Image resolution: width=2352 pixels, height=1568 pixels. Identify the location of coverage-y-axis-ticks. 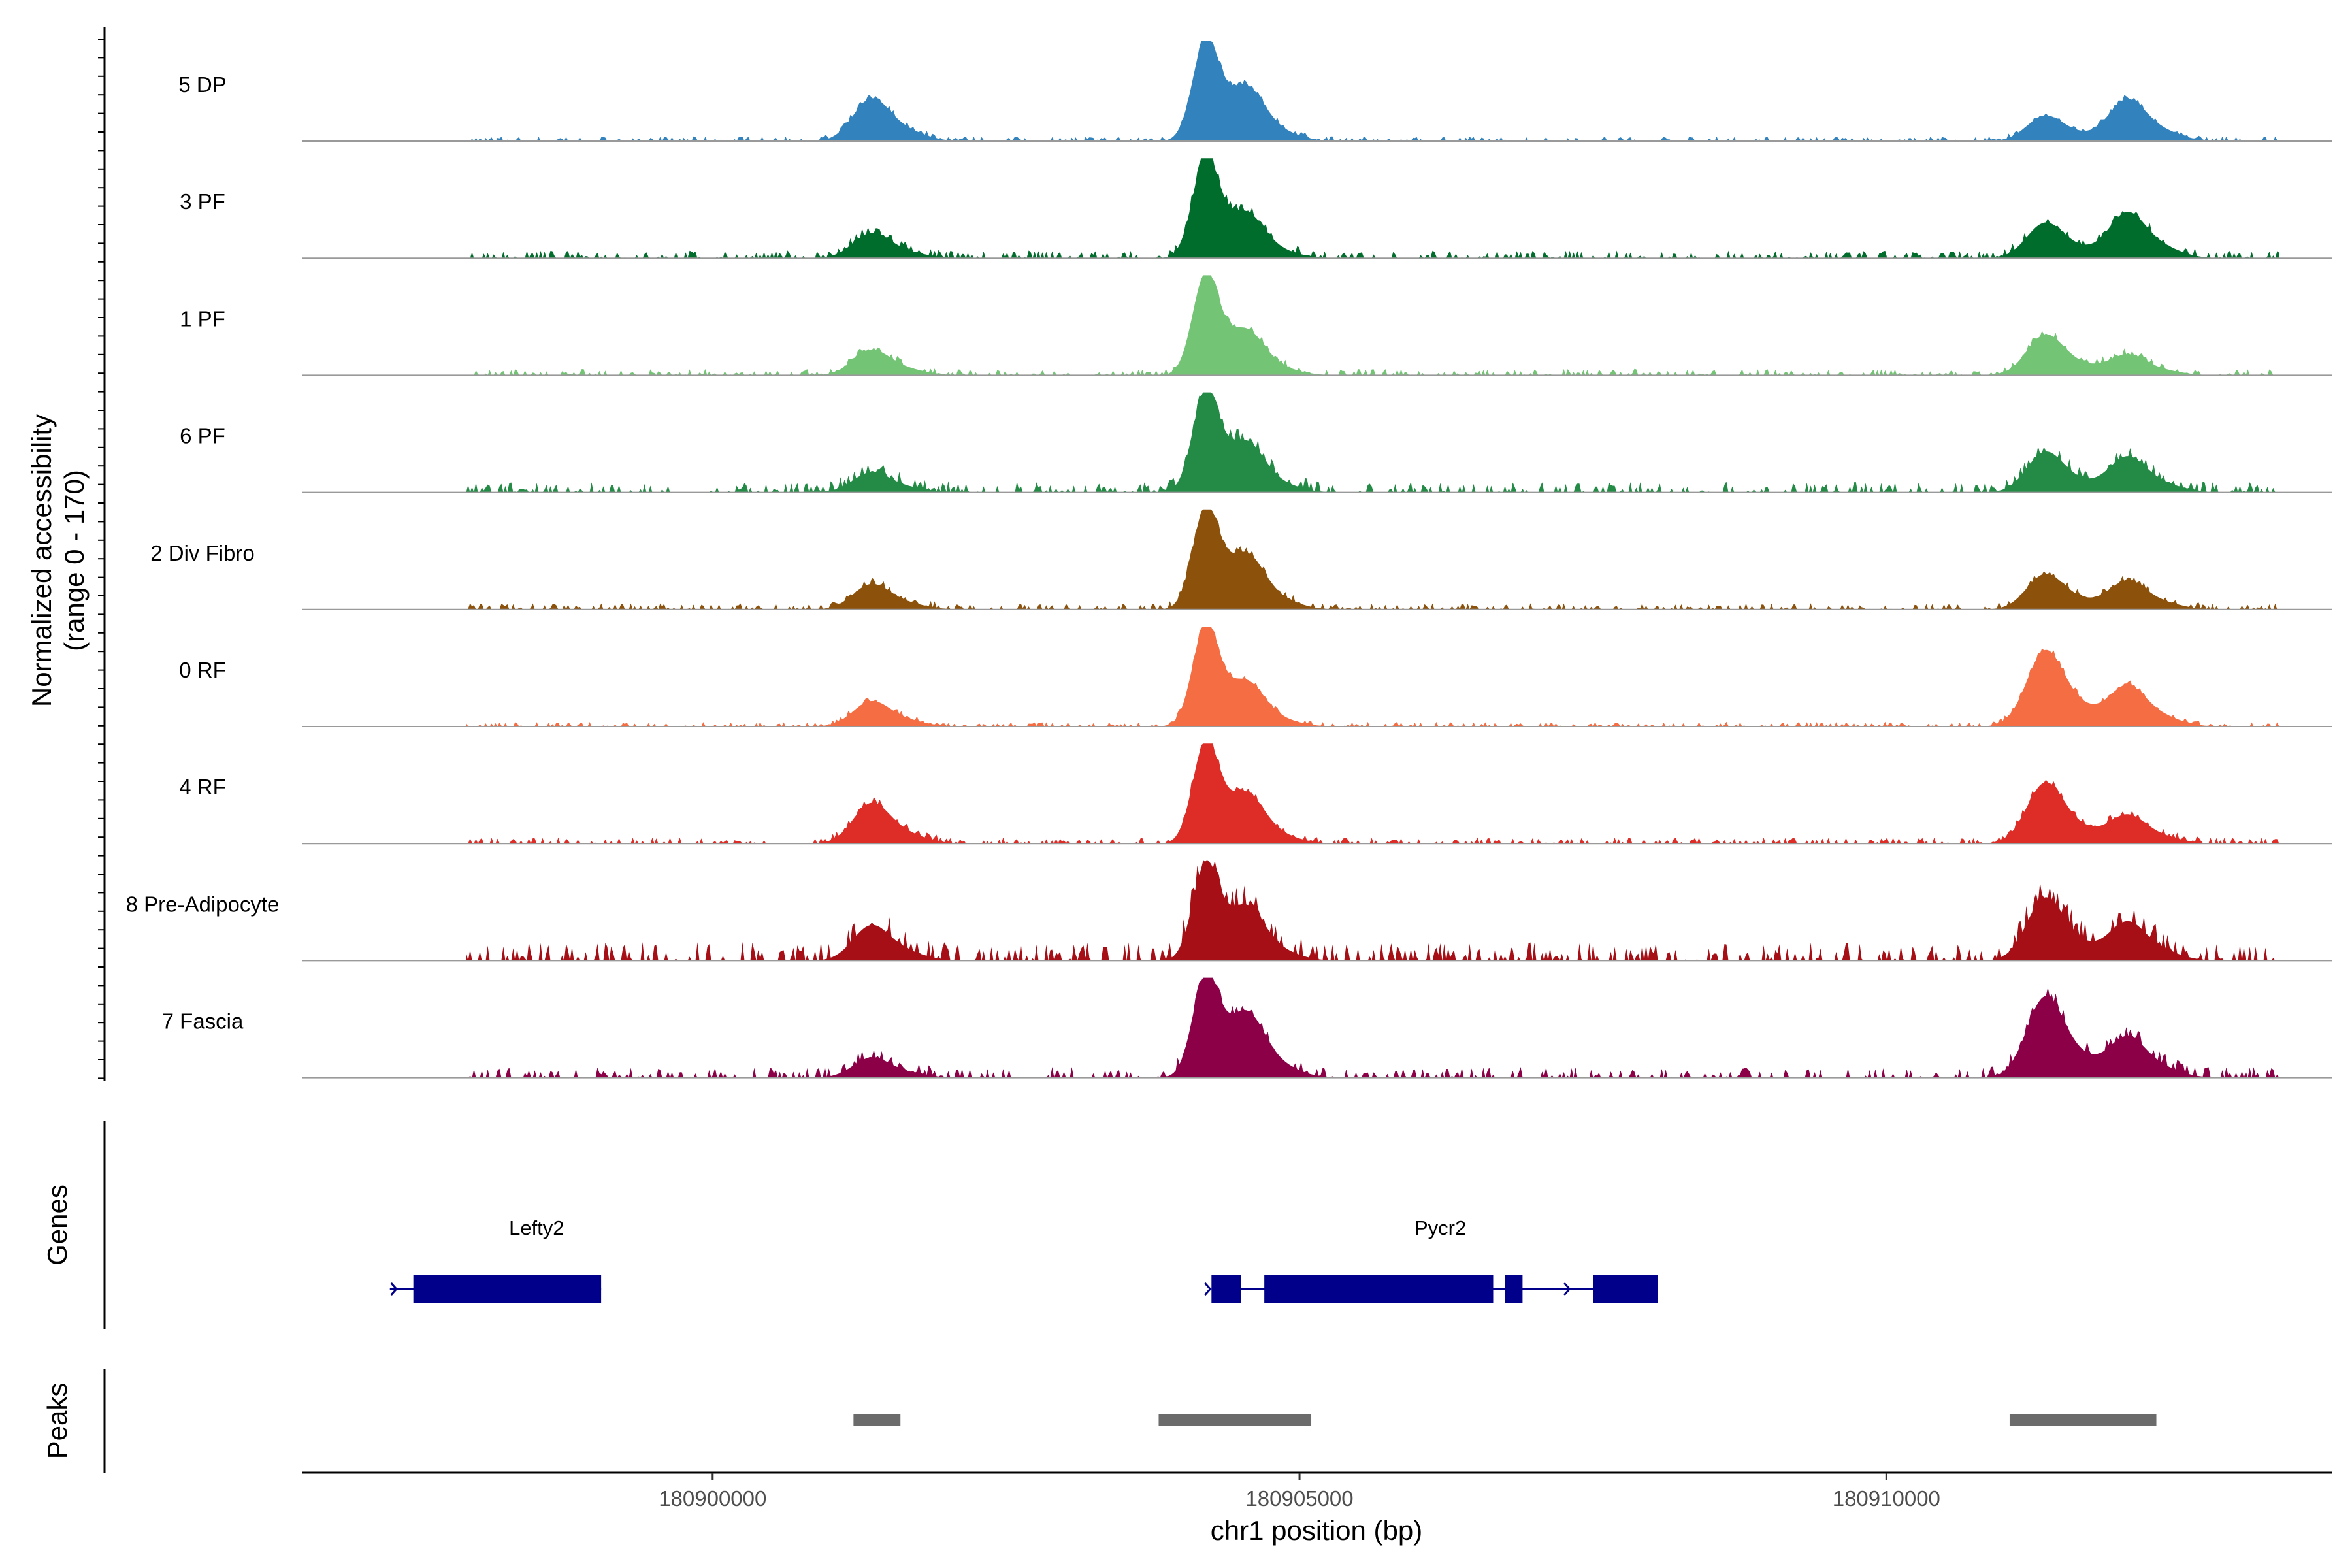
(101, 559).